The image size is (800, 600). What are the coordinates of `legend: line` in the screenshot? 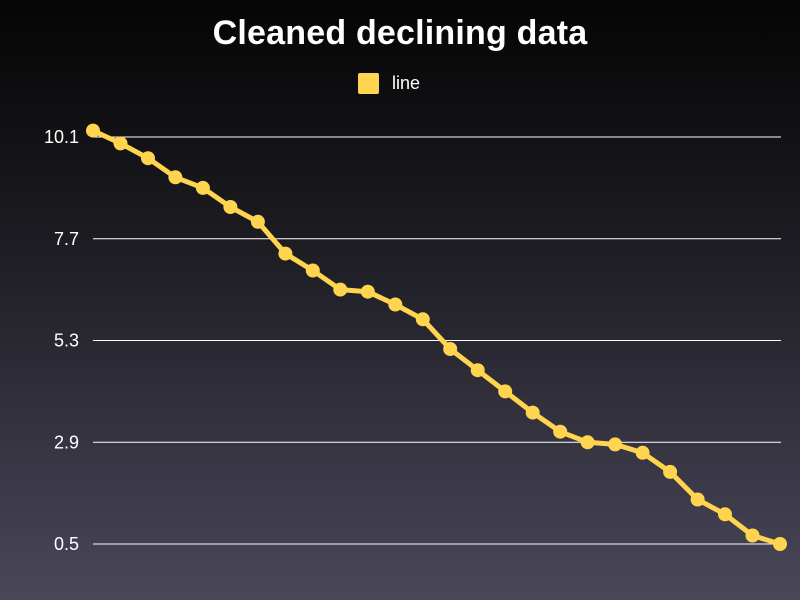 It's located at (389, 83).